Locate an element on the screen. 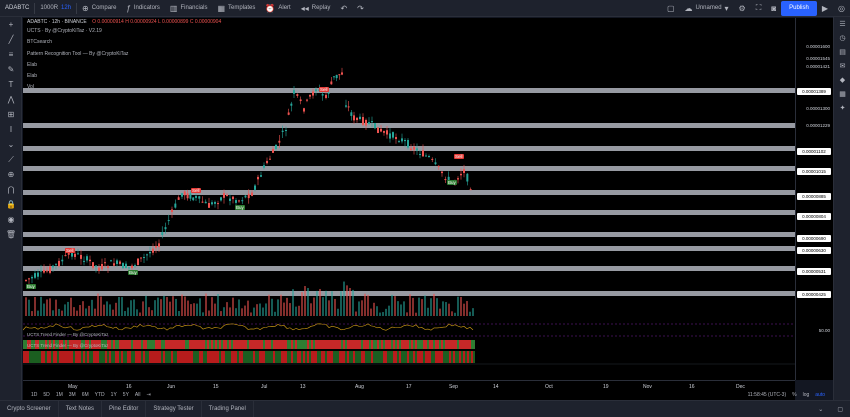 This screenshot has height=417, width=850. settings-button: ⚙ is located at coordinates (742, 8).